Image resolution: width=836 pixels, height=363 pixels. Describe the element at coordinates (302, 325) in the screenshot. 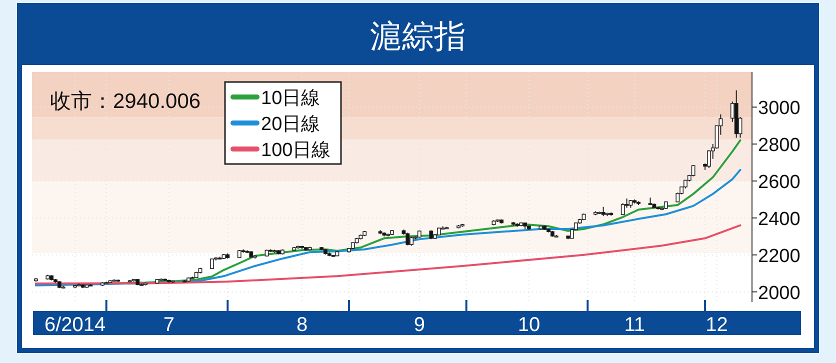

I see `x-tick-label: 8` at that location.